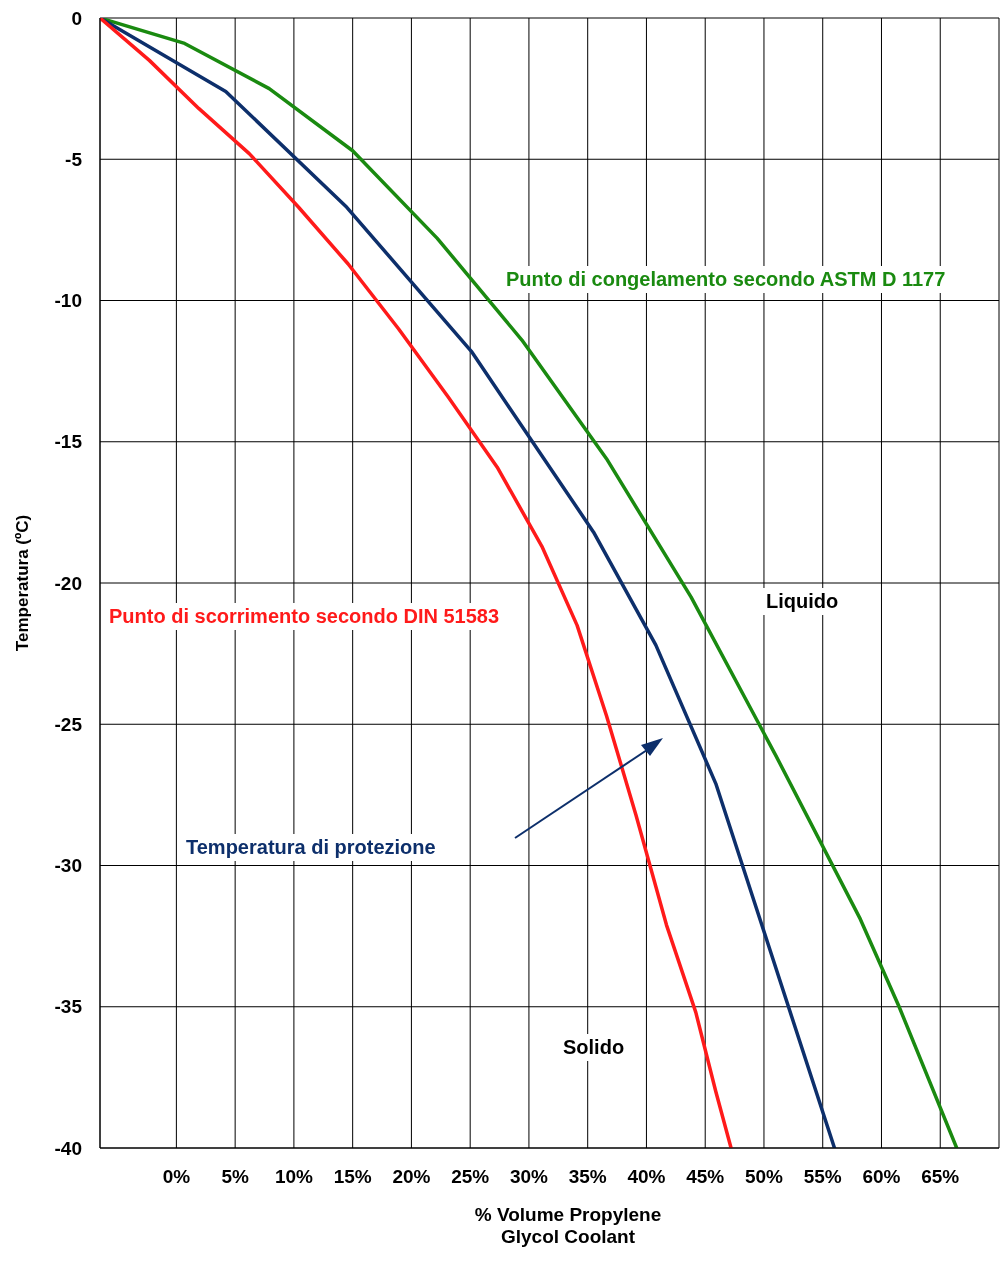 This screenshot has height=1269, width=1007. I want to click on annotation: Liquido, so click(802, 601).